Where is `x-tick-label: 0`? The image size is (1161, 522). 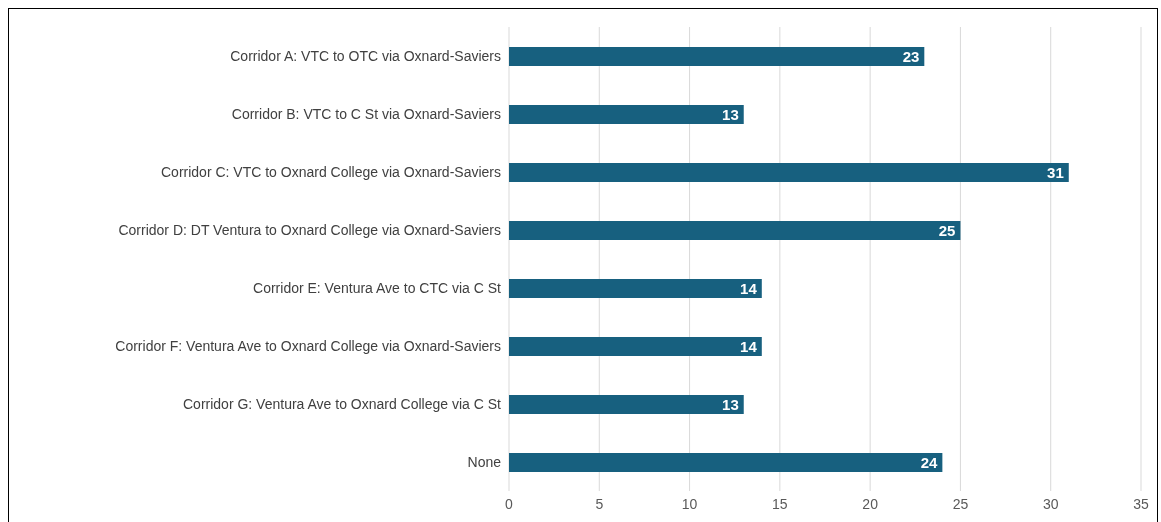
x-tick-label: 0 is located at coordinates (509, 503).